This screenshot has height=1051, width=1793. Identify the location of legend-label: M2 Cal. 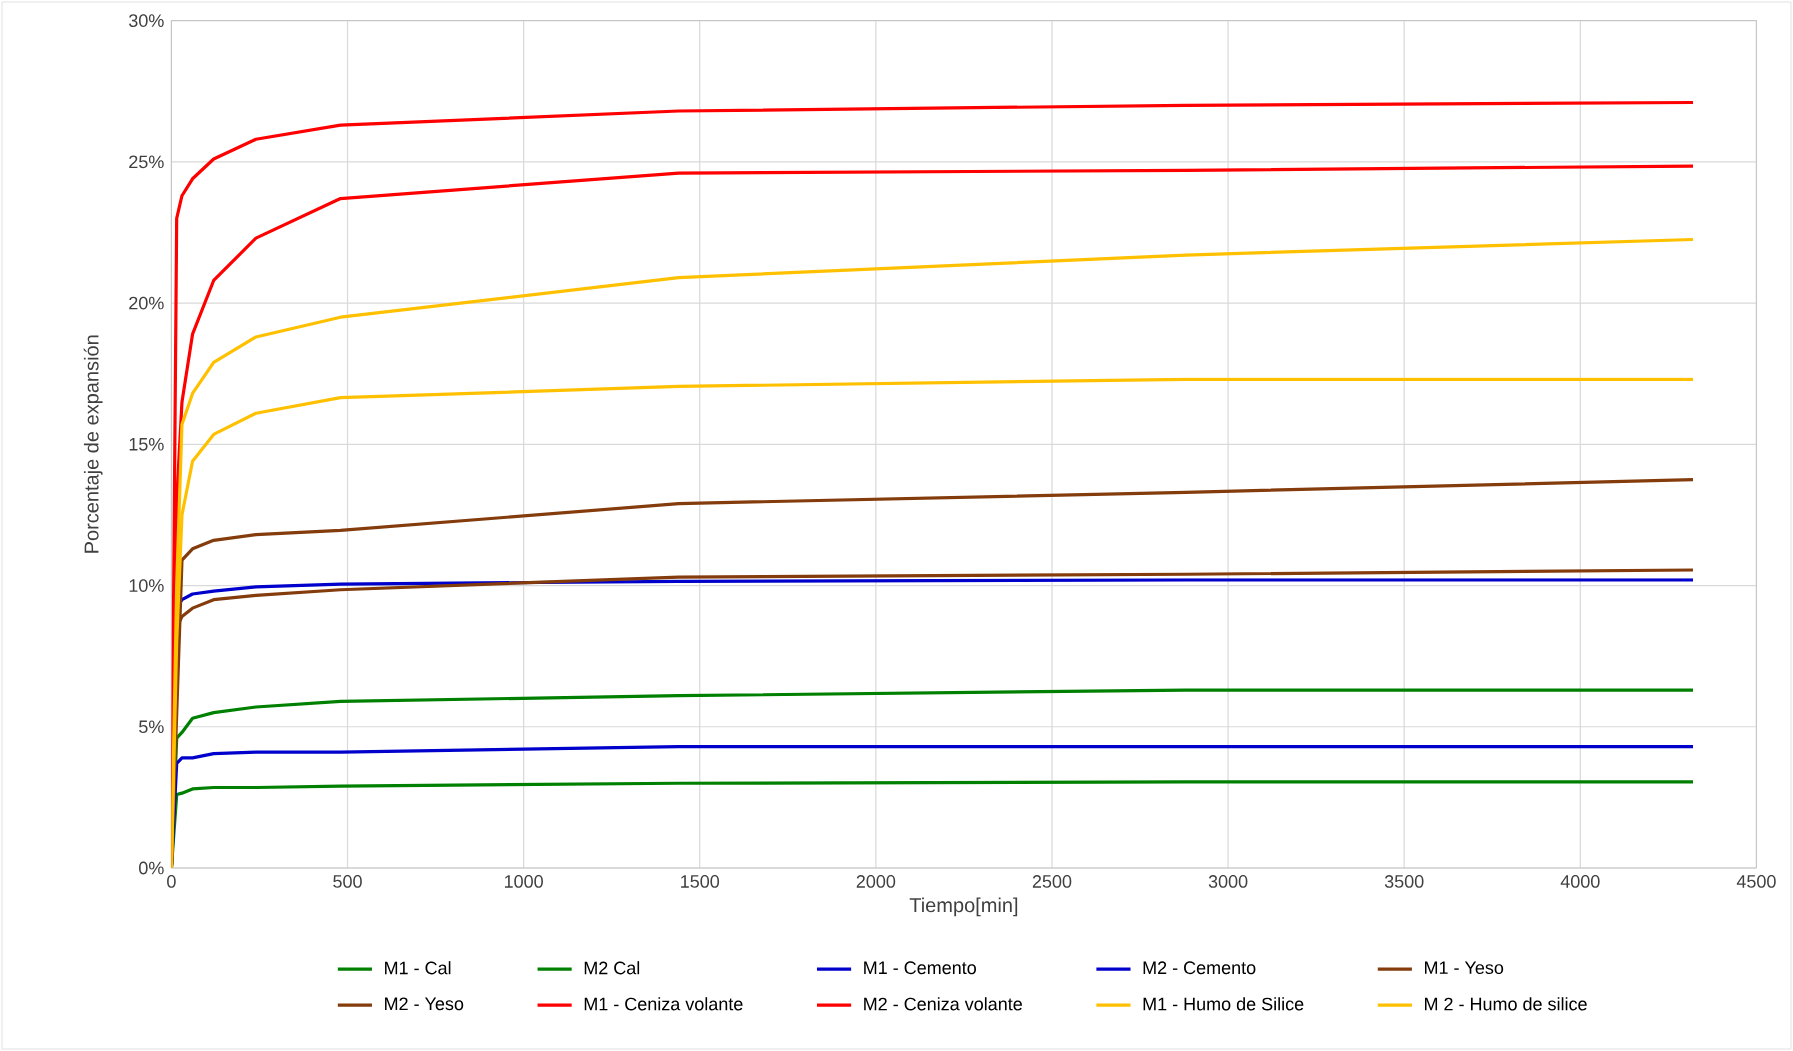
(612, 968).